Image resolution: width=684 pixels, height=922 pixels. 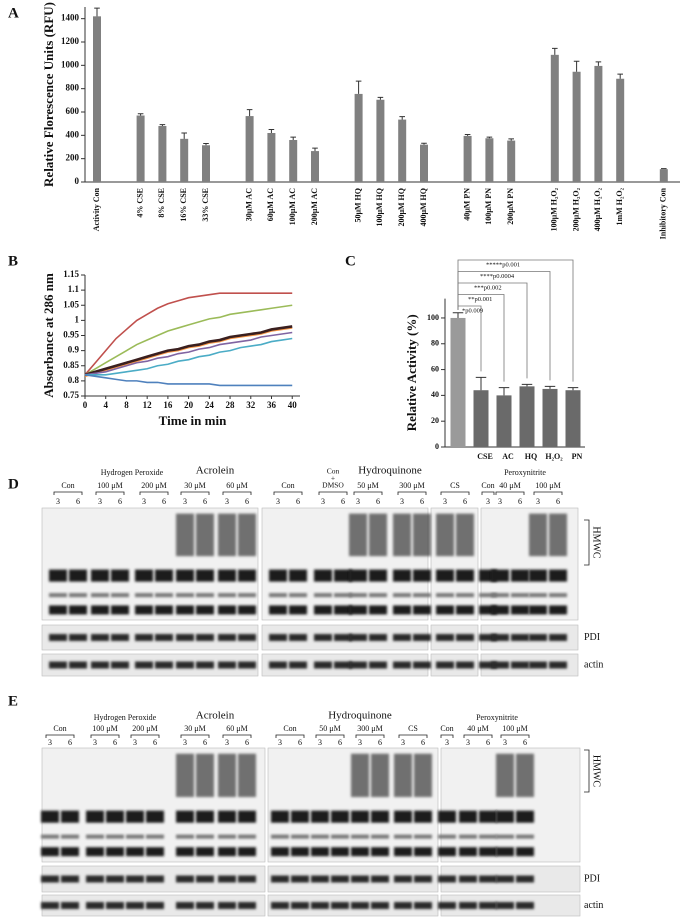 What do you see at coordinates (509, 485) in the screenshot?
I see `group-label: 40 μM` at bounding box center [509, 485].